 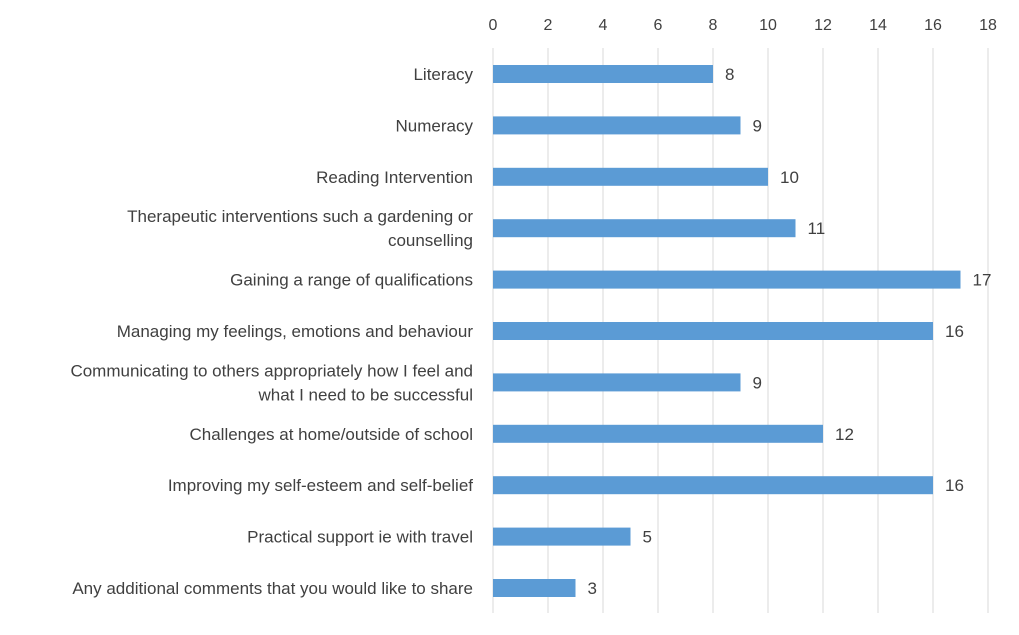 What do you see at coordinates (603, 25) in the screenshot?
I see `x-tick-label: 4` at bounding box center [603, 25].